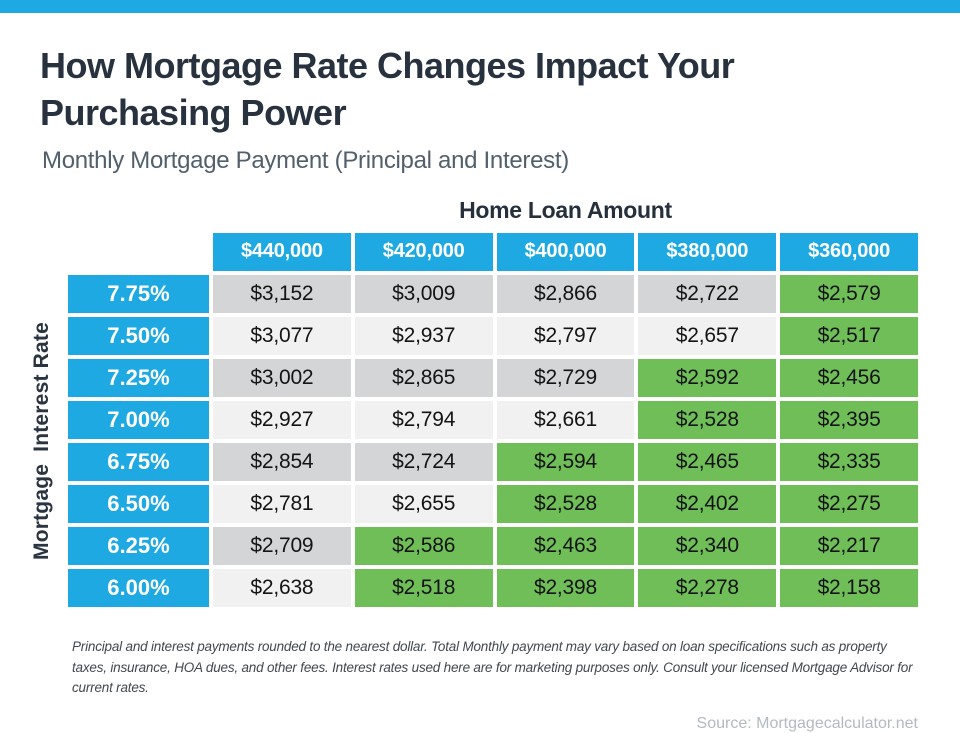 This screenshot has width=960, height=733. Describe the element at coordinates (707, 335) in the screenshot. I see `payment-cell: $2,657` at that location.